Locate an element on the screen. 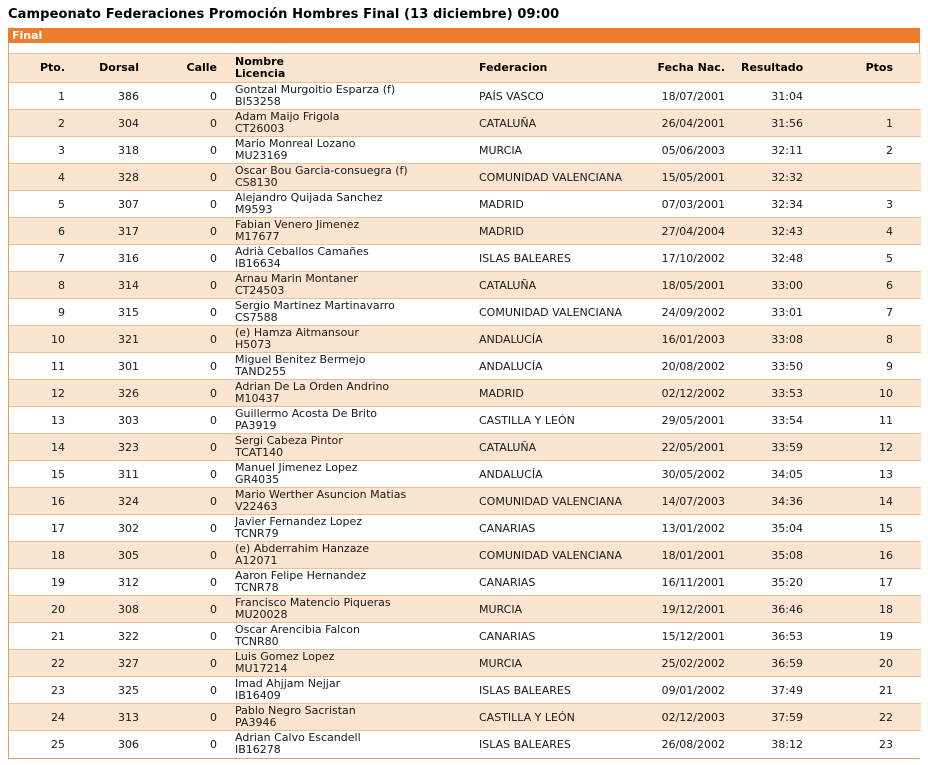 The image size is (928, 765). athlete-licencia: IB16278 is located at coordinates (258, 750).